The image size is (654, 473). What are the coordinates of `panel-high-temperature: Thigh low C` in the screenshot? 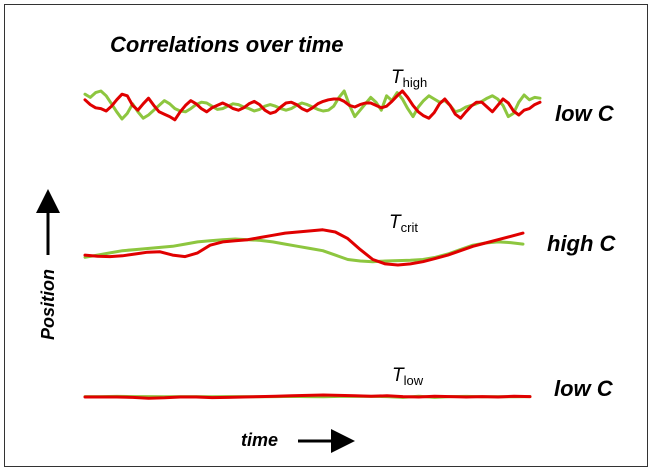 It's located at (350, 96).